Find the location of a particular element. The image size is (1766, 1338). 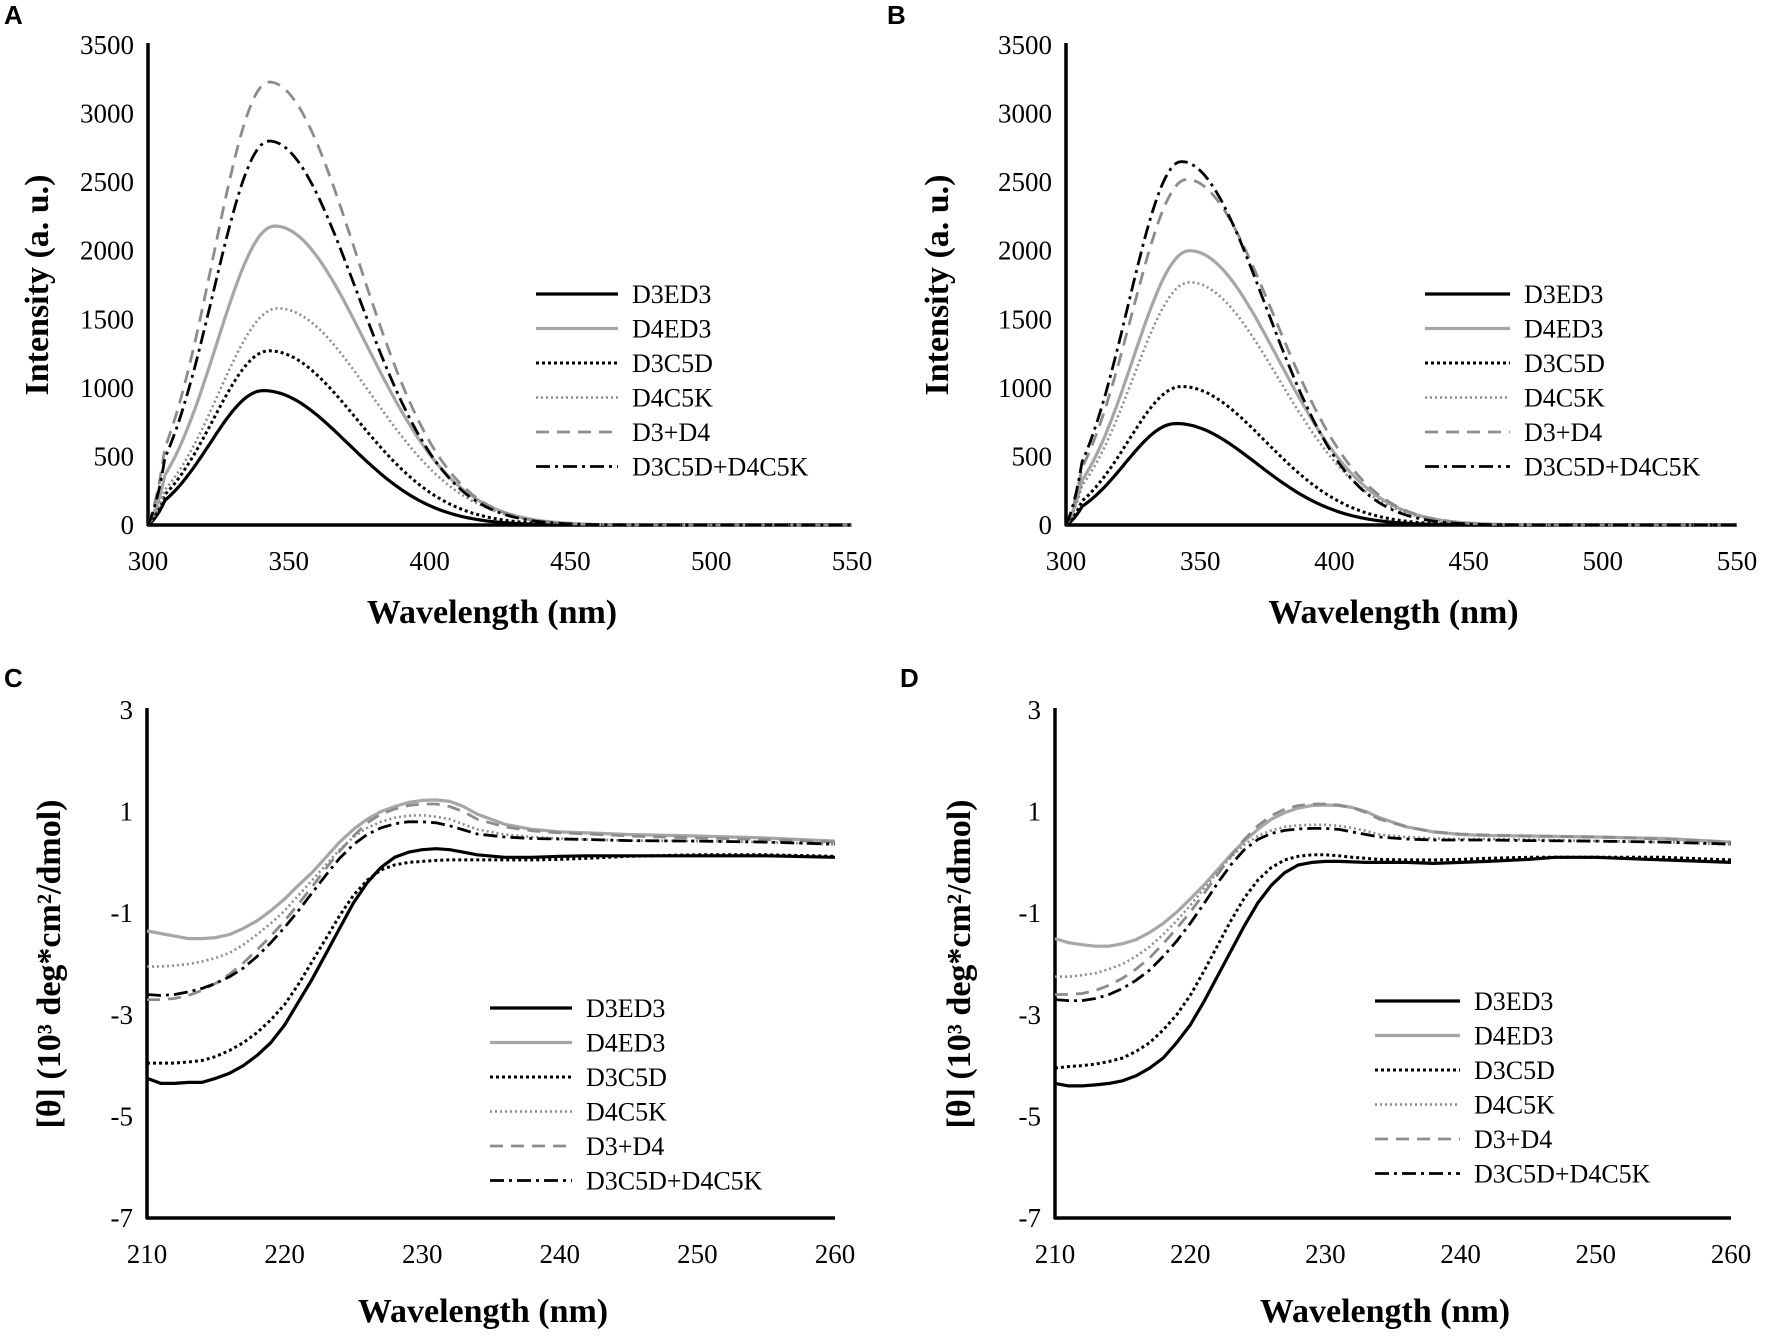

y-tick-label: 3500 is located at coordinates (1025, 45).